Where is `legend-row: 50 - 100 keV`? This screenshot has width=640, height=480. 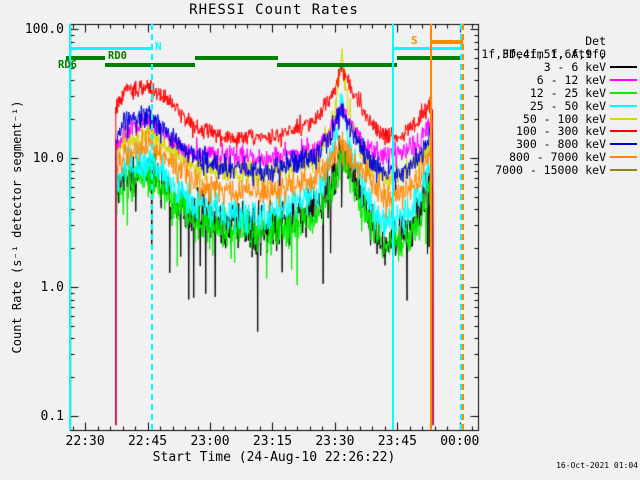
legend-row: 50 - 100 keV is located at coordinates (559, 118).